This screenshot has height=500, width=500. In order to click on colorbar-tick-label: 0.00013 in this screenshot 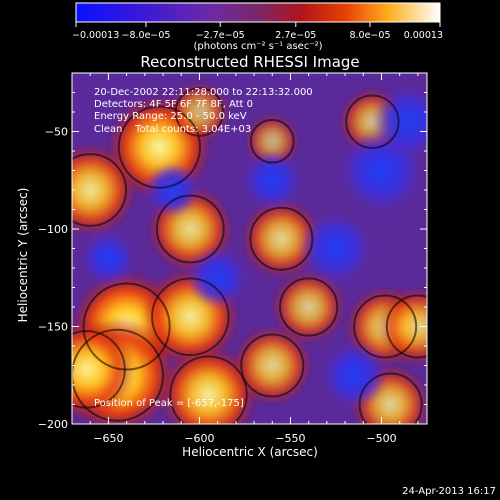, I will do `click(423, 35)`.